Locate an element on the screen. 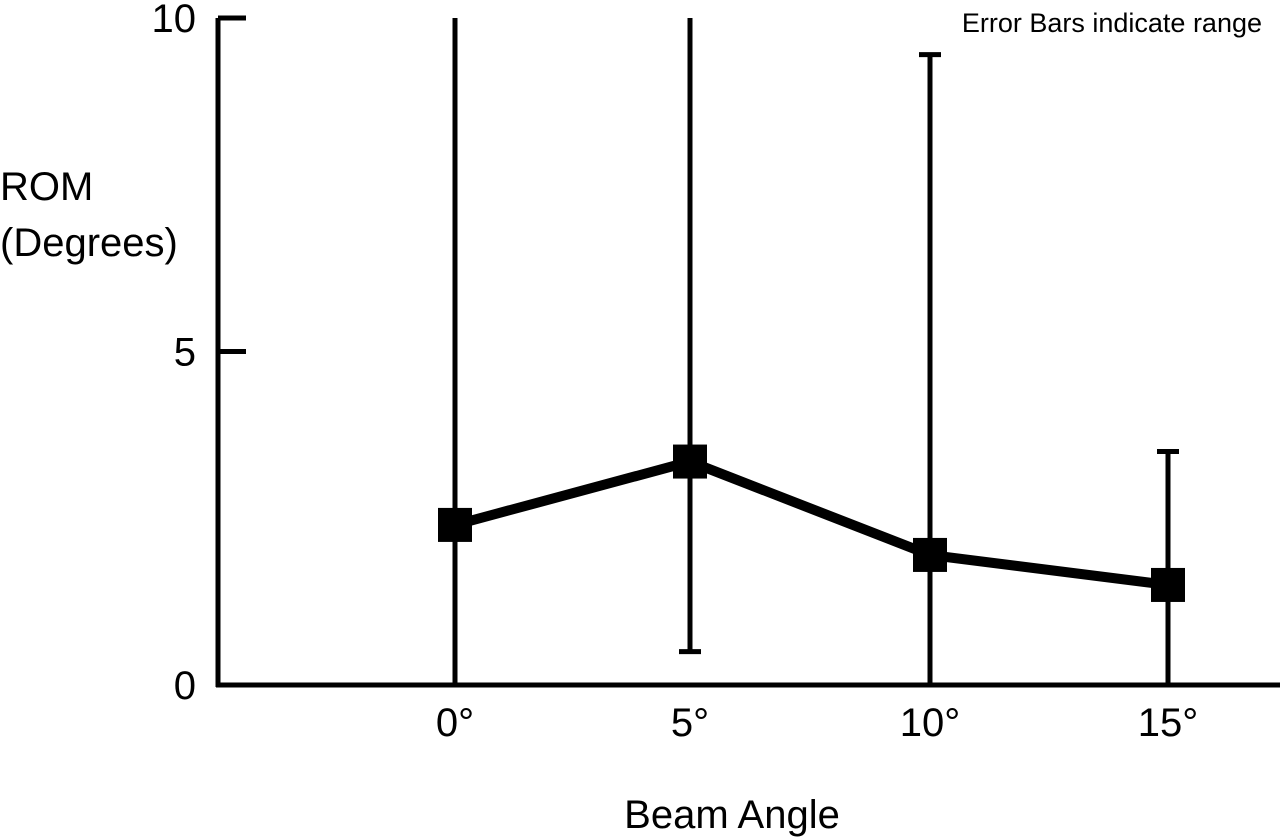 This screenshot has width=1280, height=838. error-bar-note: Error Bars indicate range is located at coordinates (1112, 23).